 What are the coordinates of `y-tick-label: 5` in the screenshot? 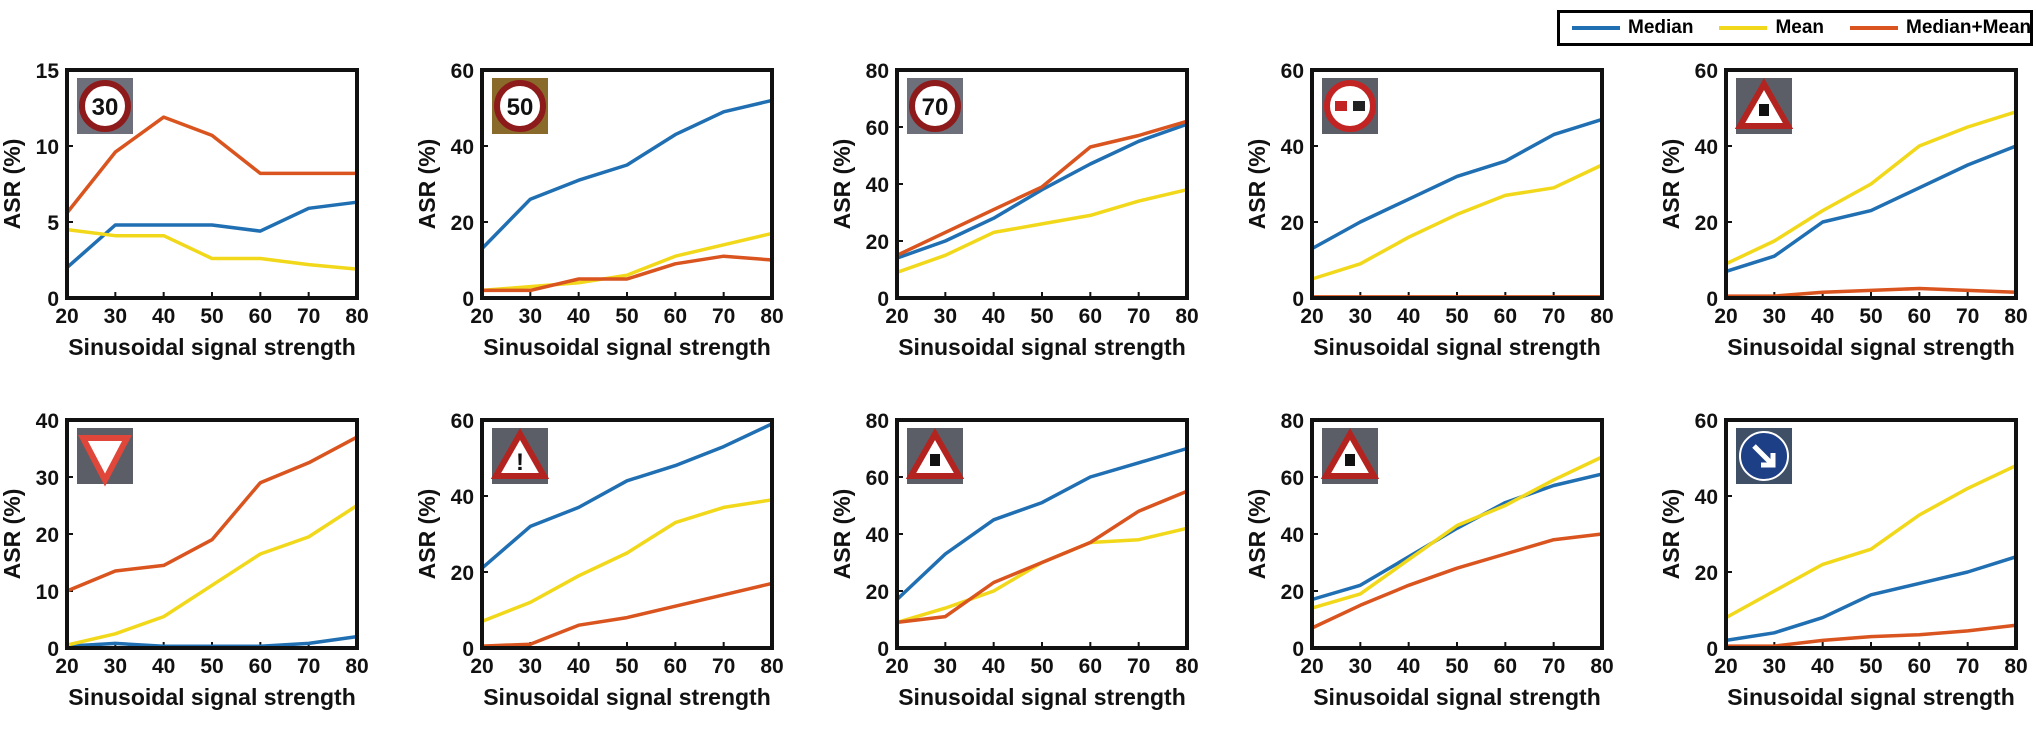 It's located at (53, 223).